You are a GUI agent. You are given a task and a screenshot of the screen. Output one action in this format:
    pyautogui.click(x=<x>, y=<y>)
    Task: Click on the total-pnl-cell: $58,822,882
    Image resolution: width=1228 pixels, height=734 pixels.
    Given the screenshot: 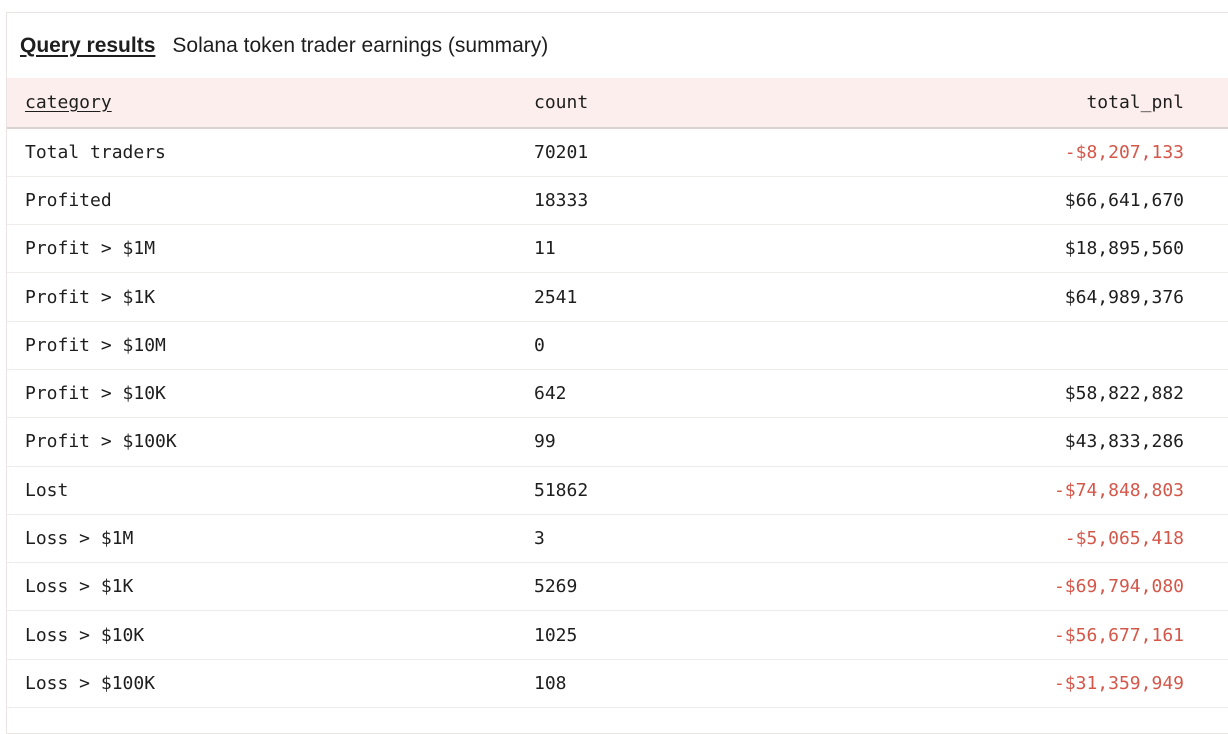 What is the action you would take?
    pyautogui.click(x=1124, y=394)
    